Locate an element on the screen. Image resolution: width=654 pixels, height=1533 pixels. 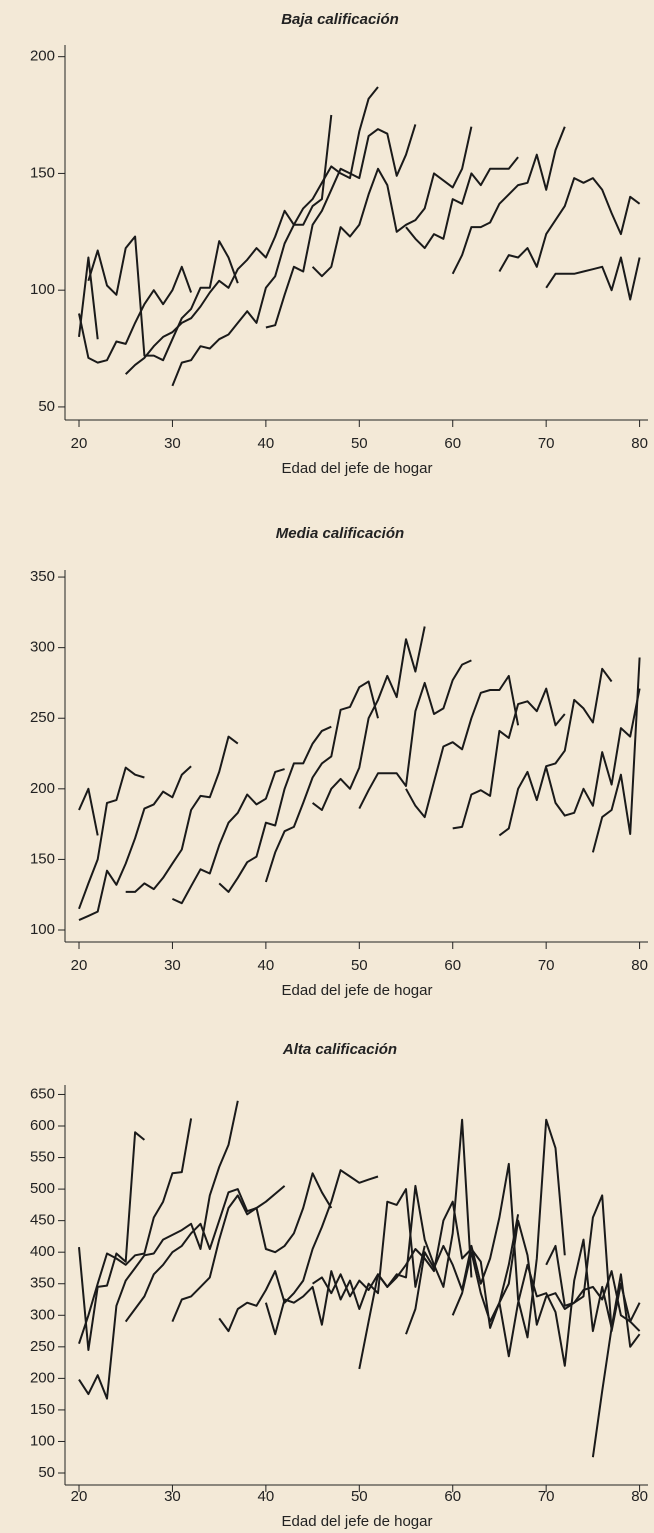
chart-title: Baja calificación is located at coordinates (340, 19).